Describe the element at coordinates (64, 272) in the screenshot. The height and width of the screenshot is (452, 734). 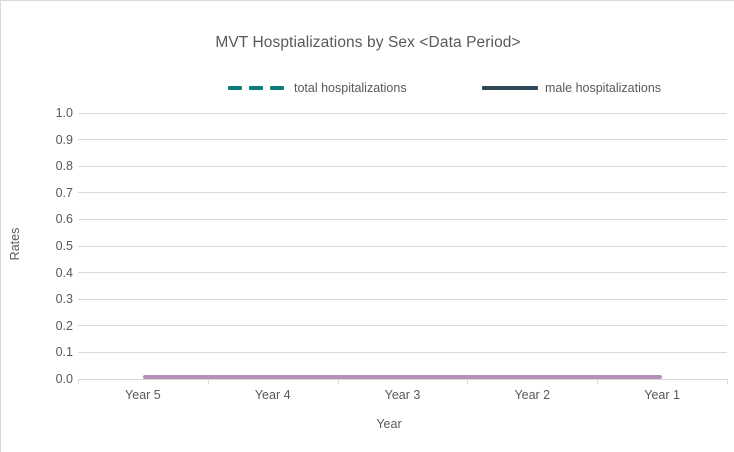
I see `y-tick-label: 0.4` at that location.